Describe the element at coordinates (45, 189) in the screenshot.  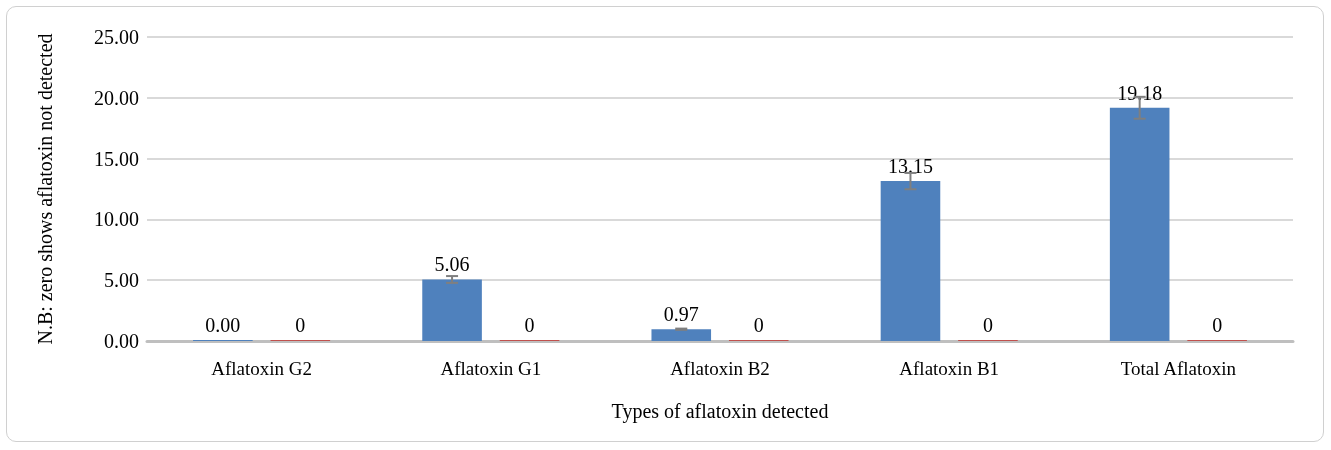
I see `y-axis-title: N.B: zero shows aflatoxin not detected` at that location.